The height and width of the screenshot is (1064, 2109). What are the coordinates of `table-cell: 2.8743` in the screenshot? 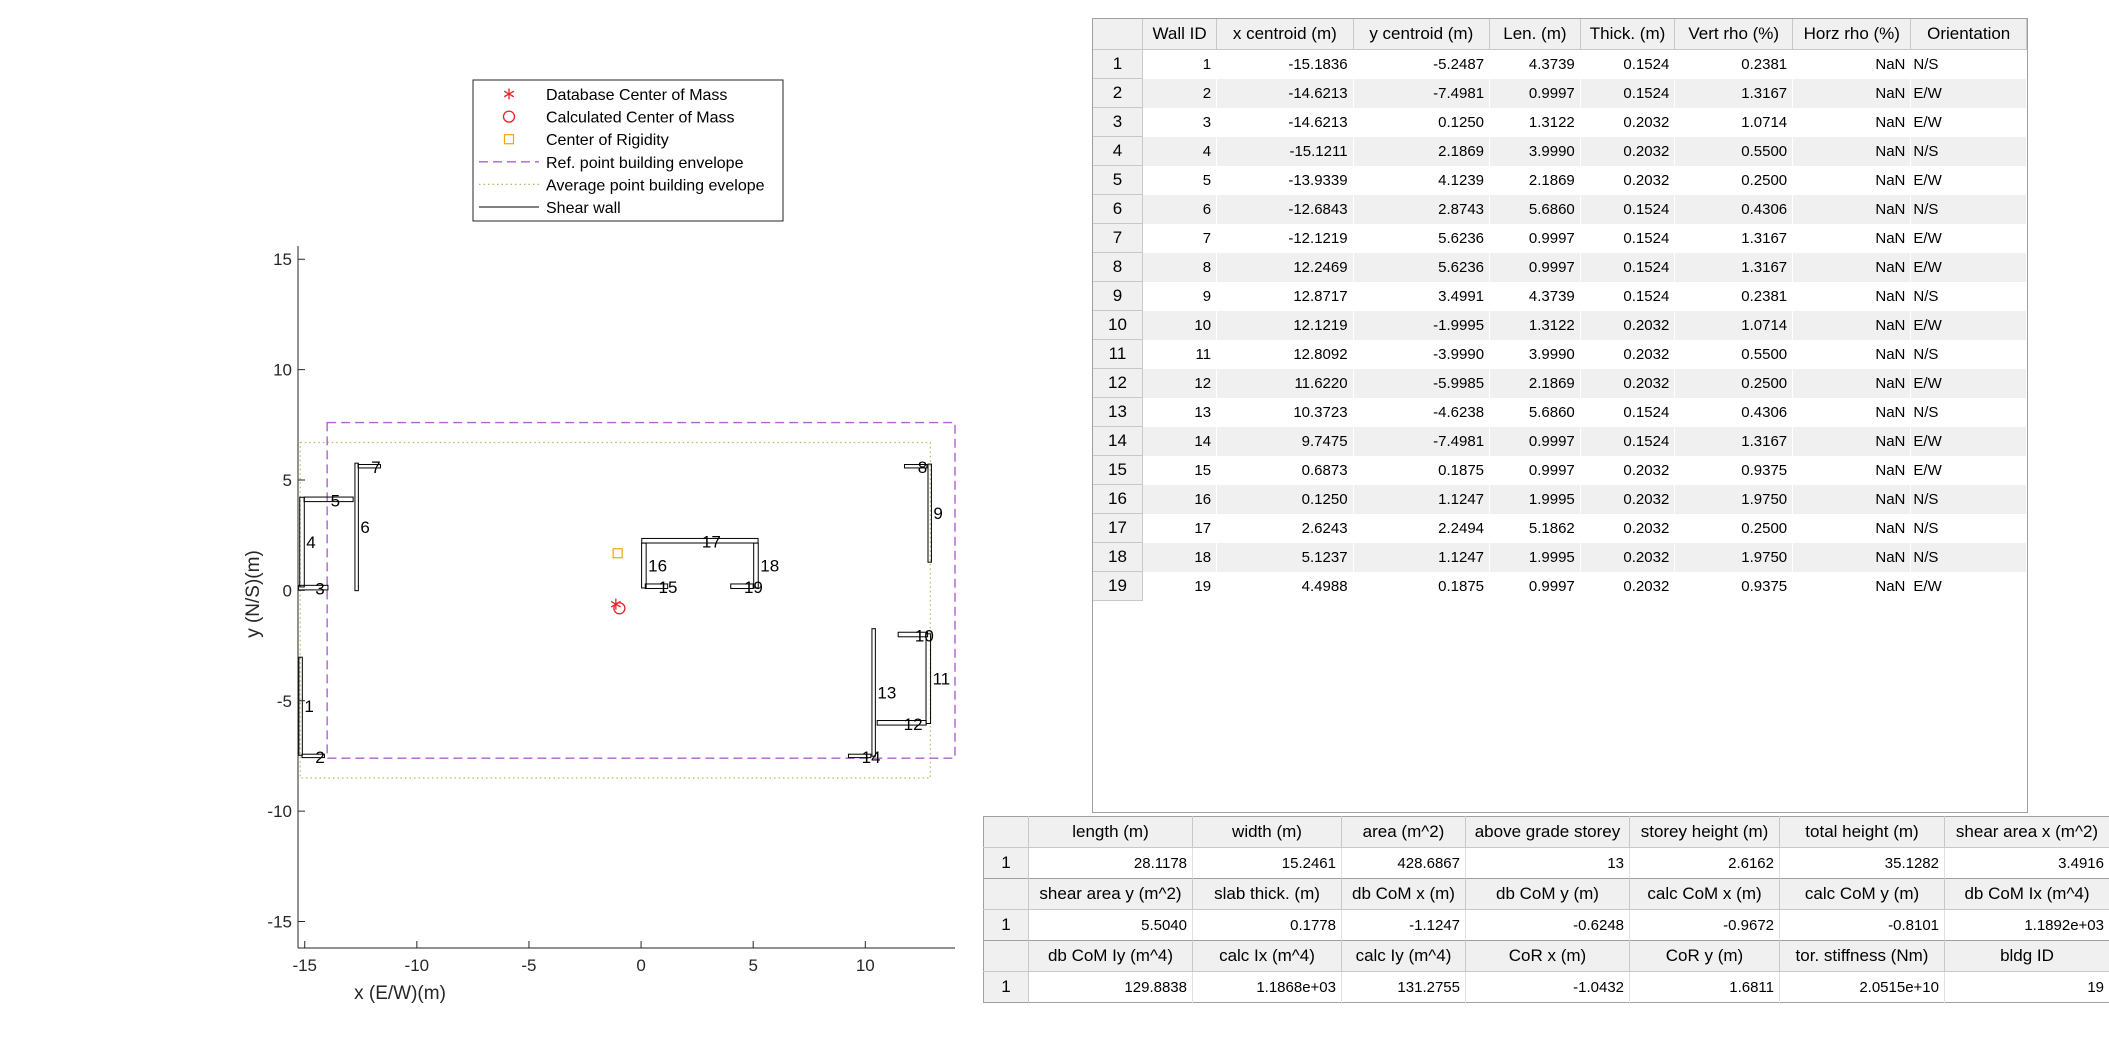 It's located at (1422, 209).